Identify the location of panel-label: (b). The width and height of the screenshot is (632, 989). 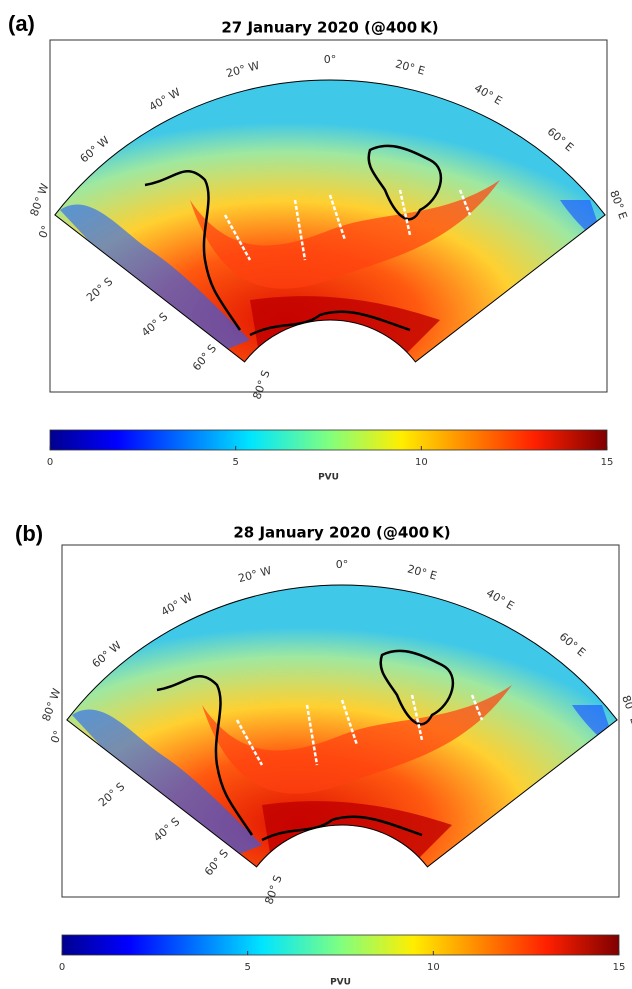
(29, 533).